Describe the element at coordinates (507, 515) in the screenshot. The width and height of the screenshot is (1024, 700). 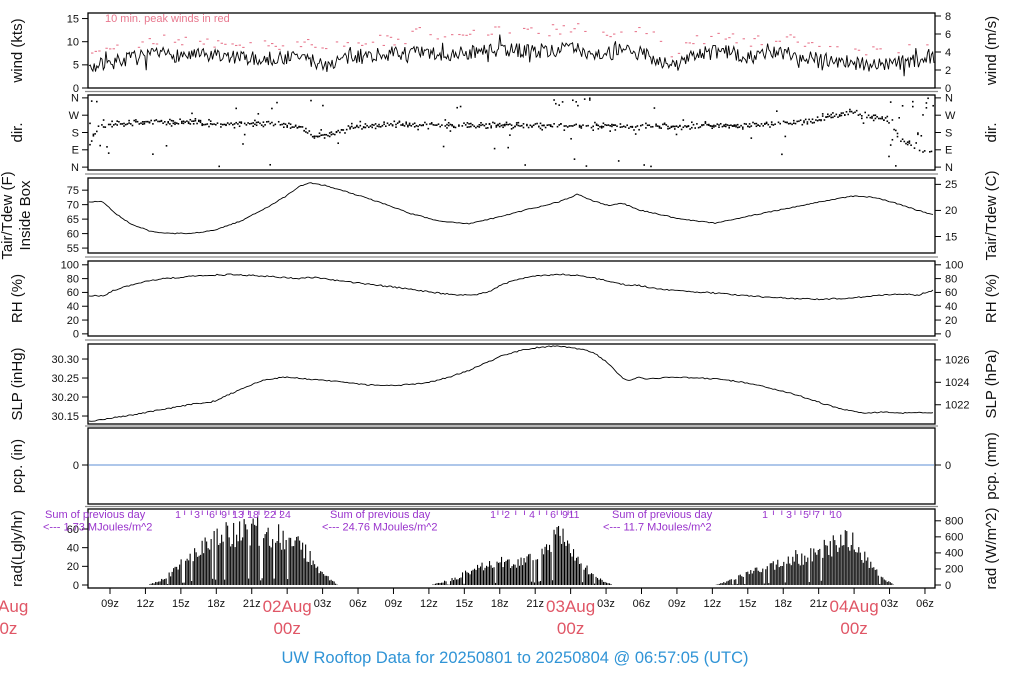
I see `rad-cumulative-label-day2: 2` at that location.